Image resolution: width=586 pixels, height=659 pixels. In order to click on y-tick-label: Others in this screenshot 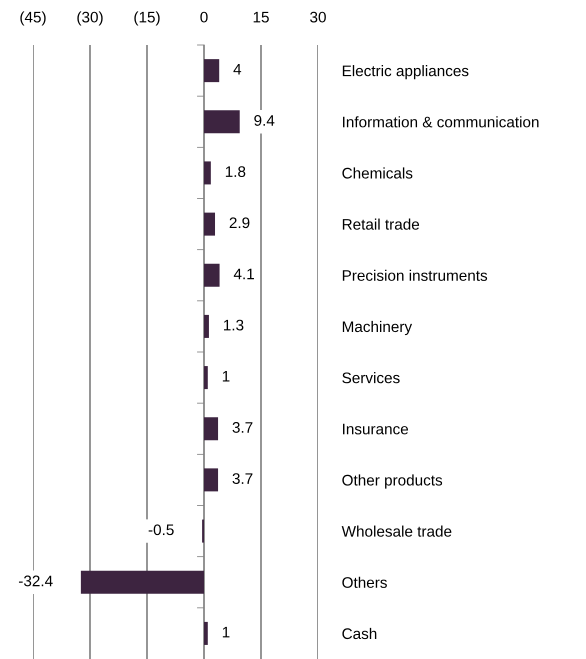, I will do `click(364, 582)`.